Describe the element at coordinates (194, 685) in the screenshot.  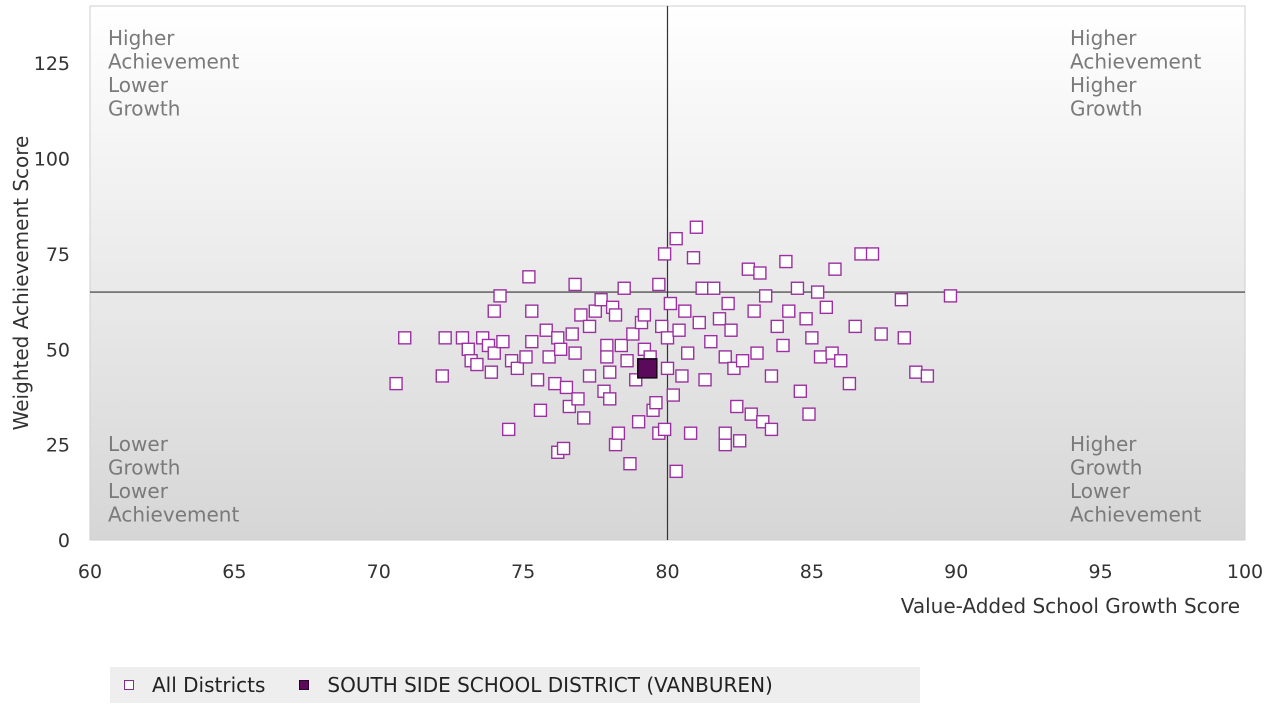
I see `legend-item-all-districts: All Districts` at that location.